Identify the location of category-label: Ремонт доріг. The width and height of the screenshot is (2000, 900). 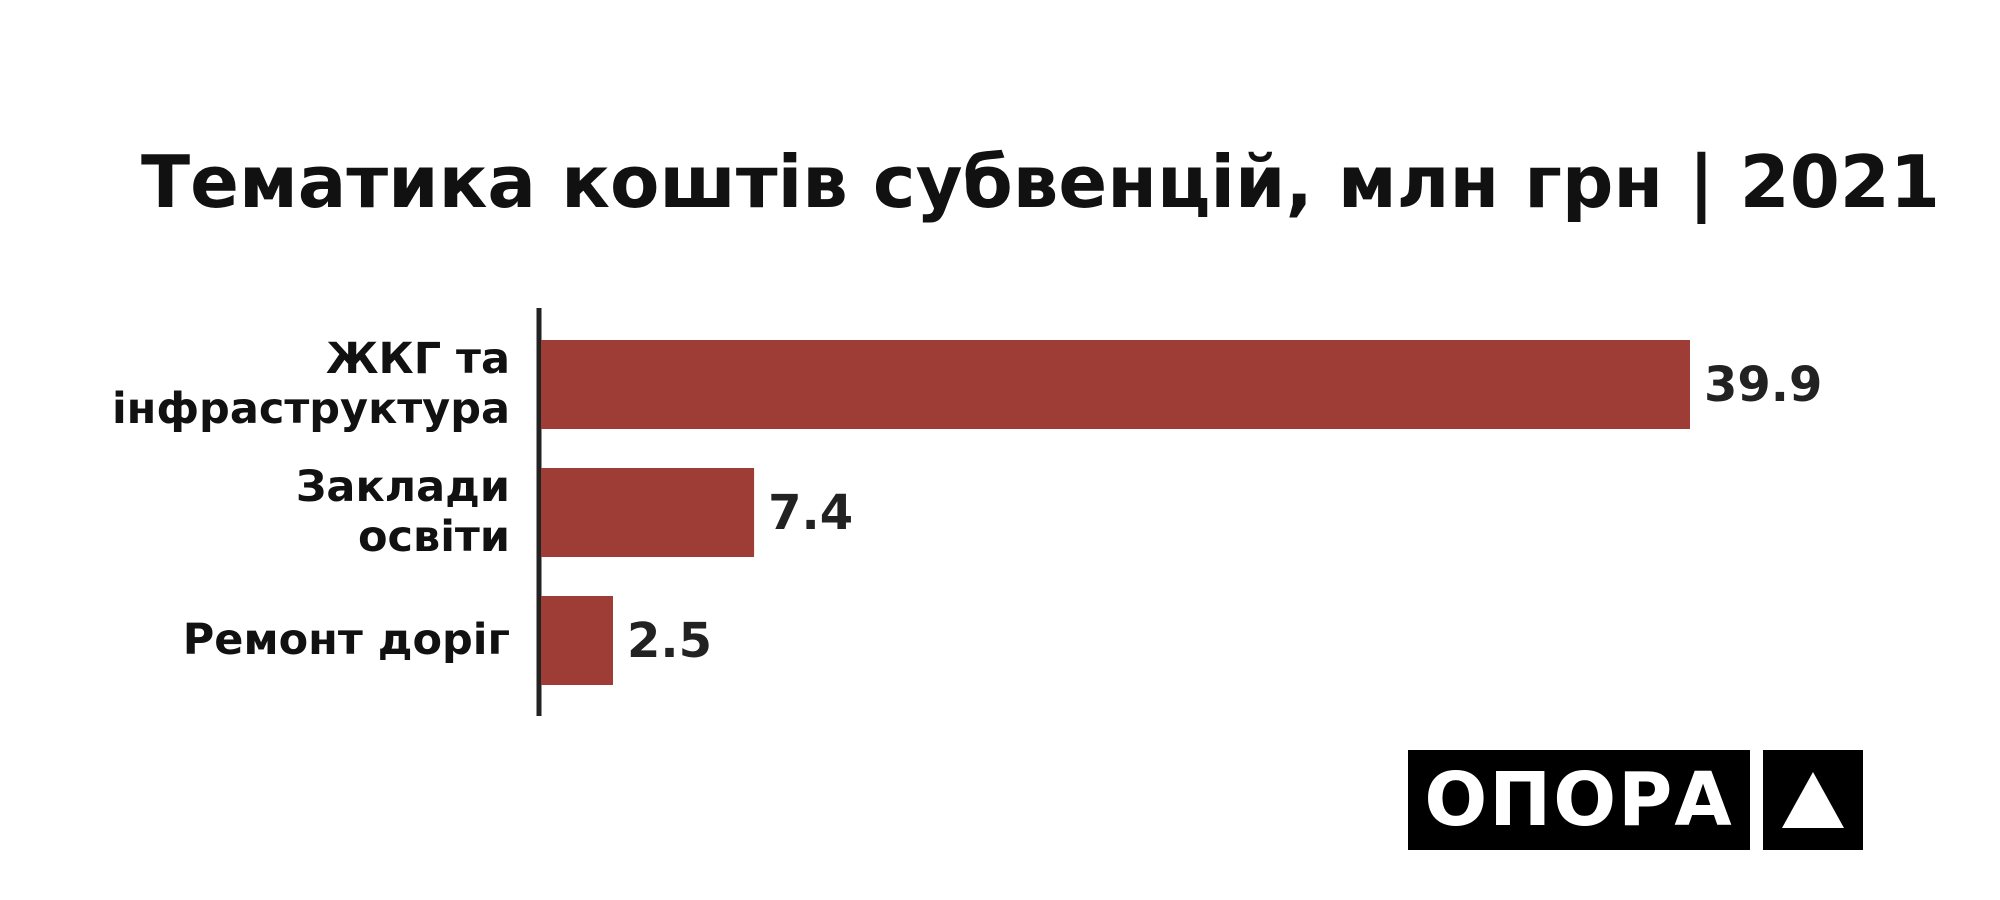
(346, 639).